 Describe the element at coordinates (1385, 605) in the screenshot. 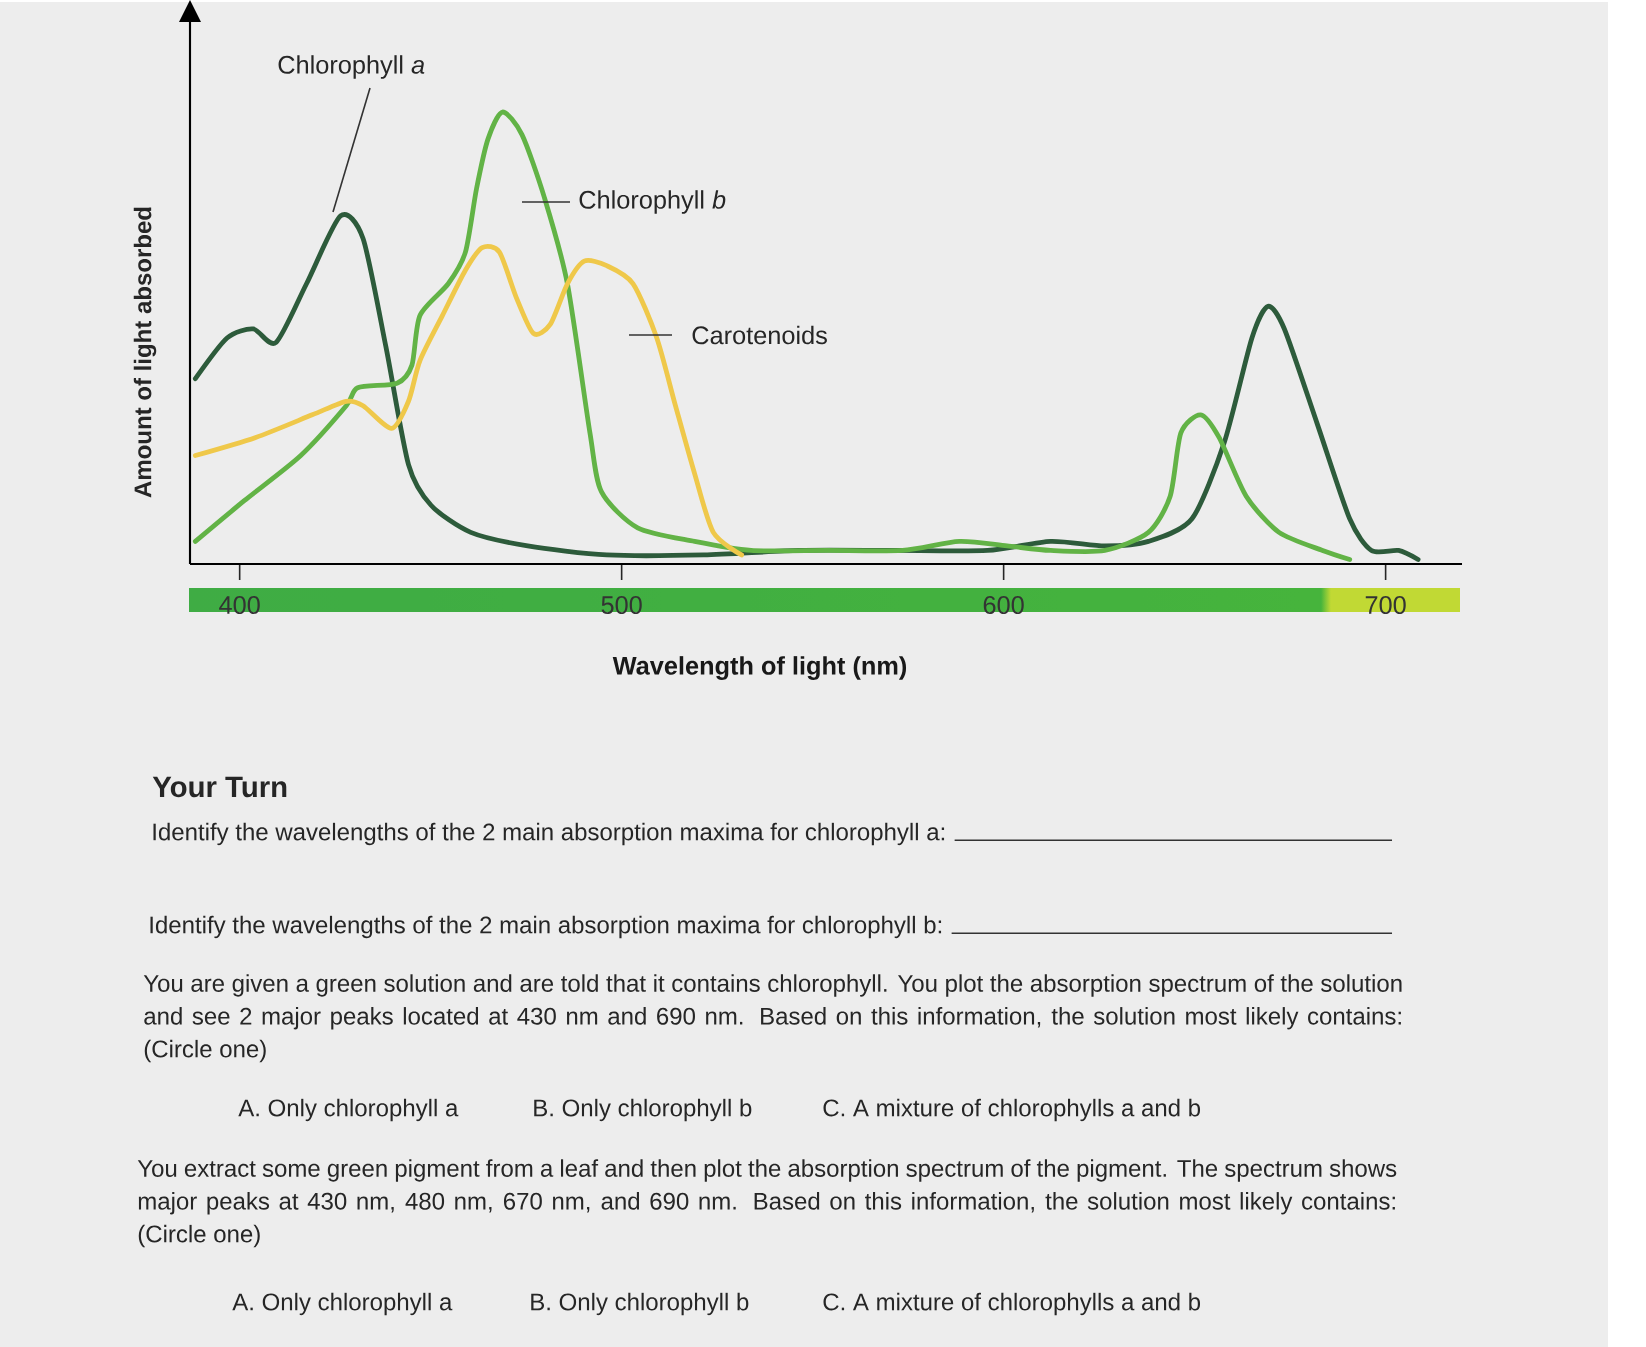

I see `x-tick-label: 700` at that location.